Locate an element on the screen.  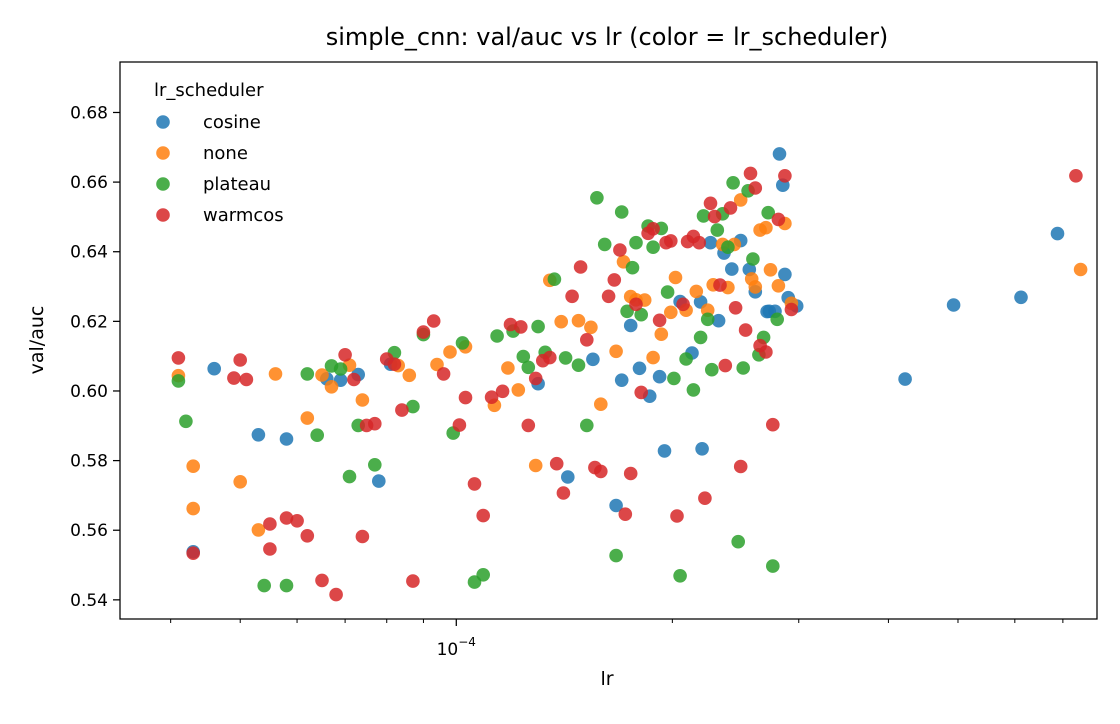
y-tick-label: 0.58 is located at coordinates (89, 462).